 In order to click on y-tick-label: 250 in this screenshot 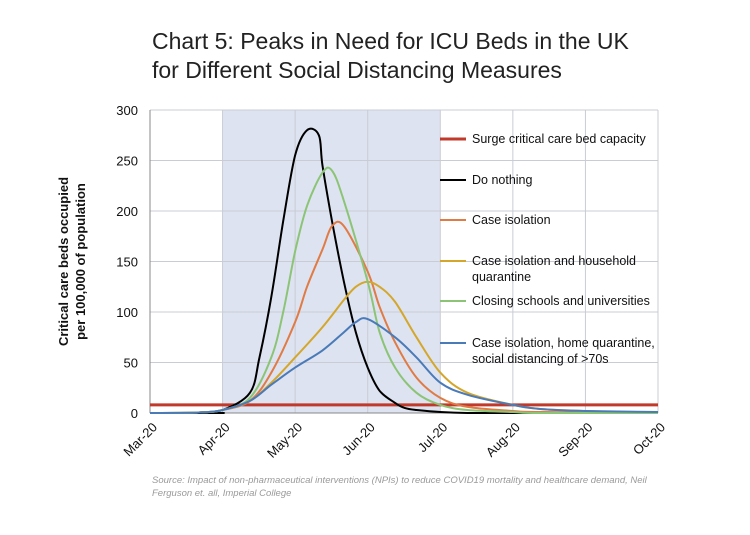, I will do `click(127, 161)`.